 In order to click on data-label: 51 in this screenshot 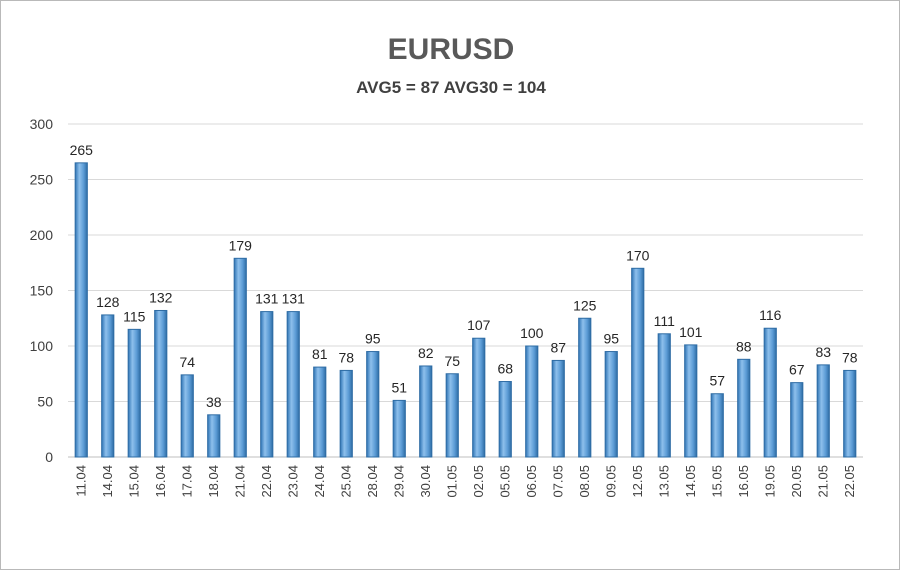, I will do `click(399, 387)`.